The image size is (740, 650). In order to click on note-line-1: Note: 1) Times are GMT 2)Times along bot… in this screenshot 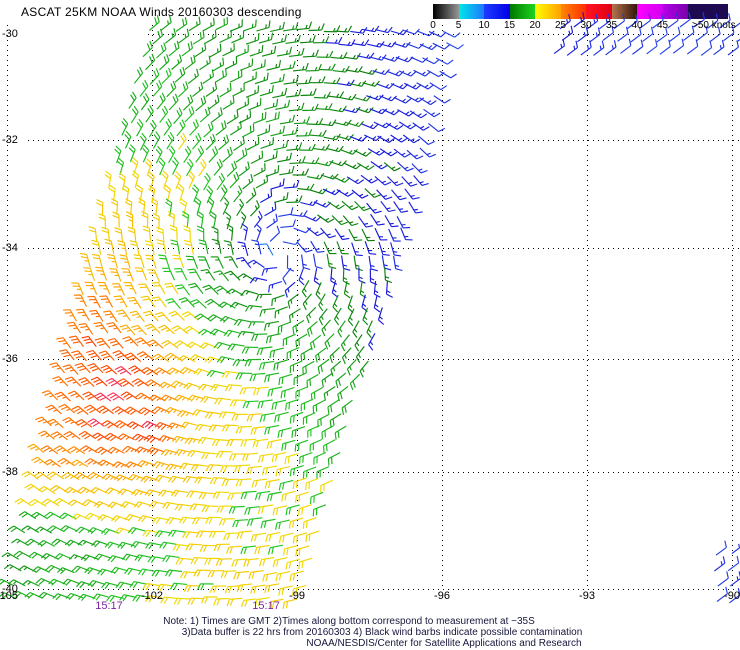, I will do `click(349, 621)`.